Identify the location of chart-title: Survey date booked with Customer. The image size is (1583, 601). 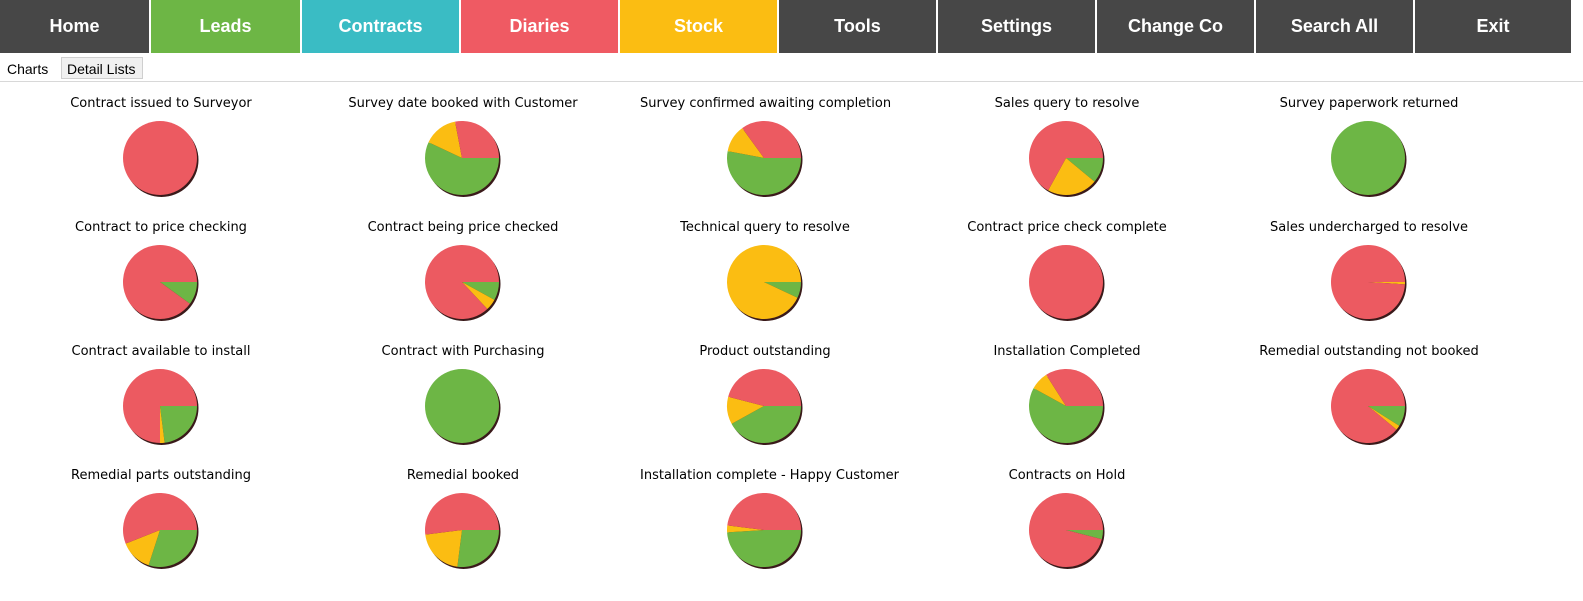
(463, 103).